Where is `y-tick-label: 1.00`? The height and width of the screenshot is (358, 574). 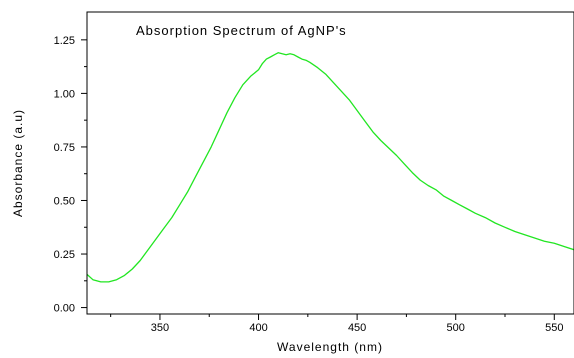 y-tick-label: 1.00 is located at coordinates (64, 94).